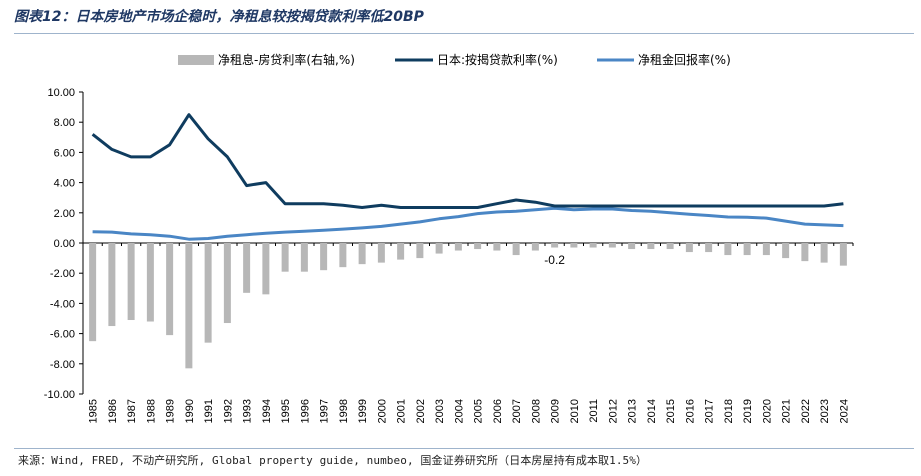  What do you see at coordinates (575, 411) in the screenshot?
I see `x-tick-label: 2010` at bounding box center [575, 411].